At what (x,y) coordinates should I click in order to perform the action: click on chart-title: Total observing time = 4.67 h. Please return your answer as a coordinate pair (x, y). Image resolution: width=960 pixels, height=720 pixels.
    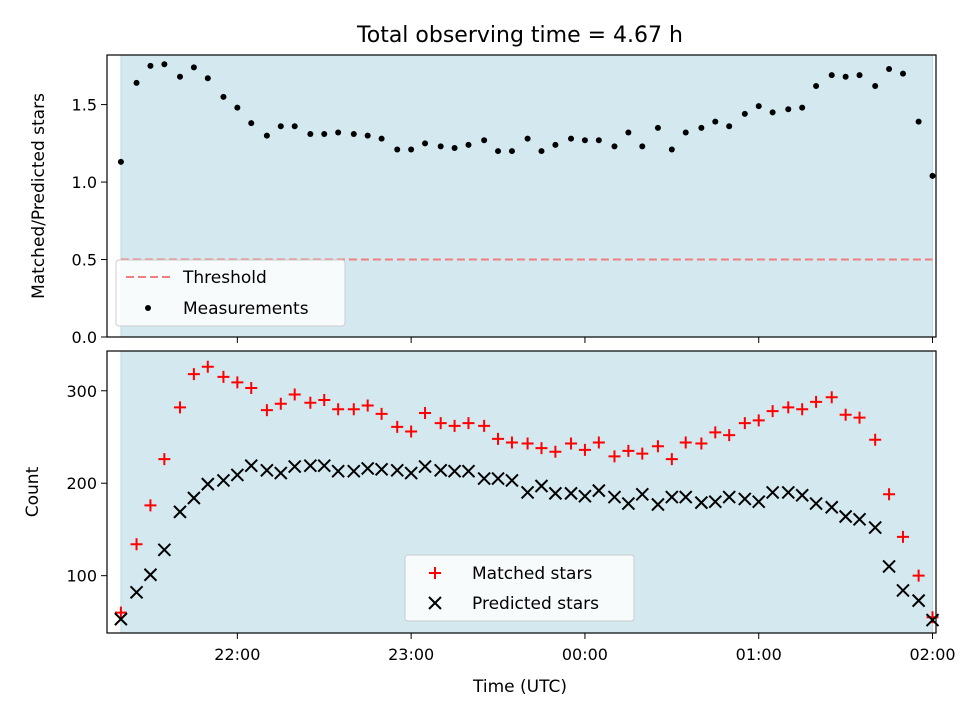
    Looking at the image, I should click on (519, 35).